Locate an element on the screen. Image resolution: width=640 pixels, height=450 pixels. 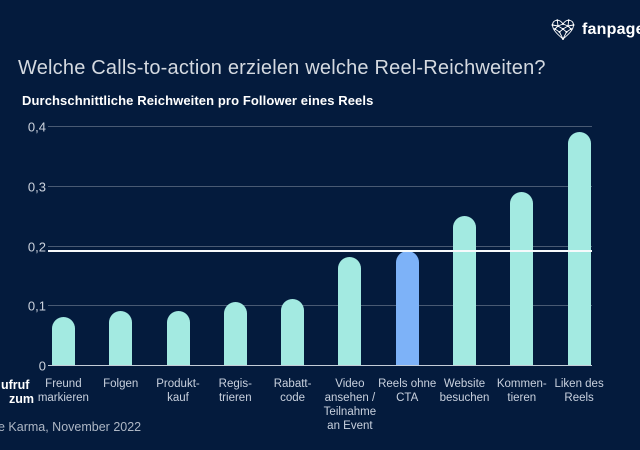
brand-logo: fanpage is located at coordinates (595, 30).